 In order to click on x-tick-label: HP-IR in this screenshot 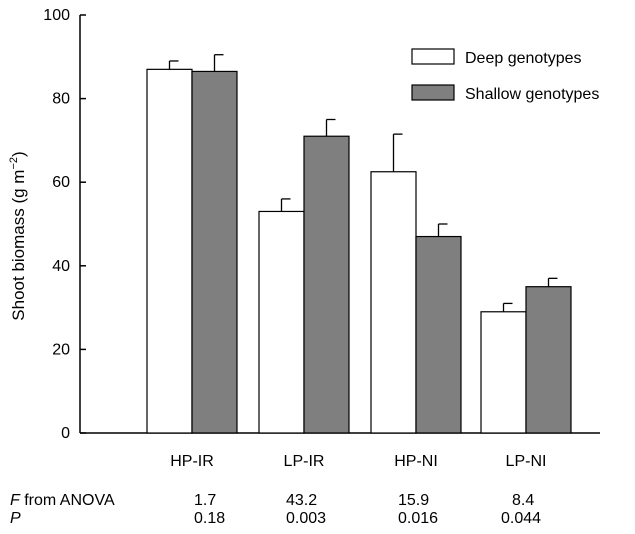, I will do `click(192, 461)`.